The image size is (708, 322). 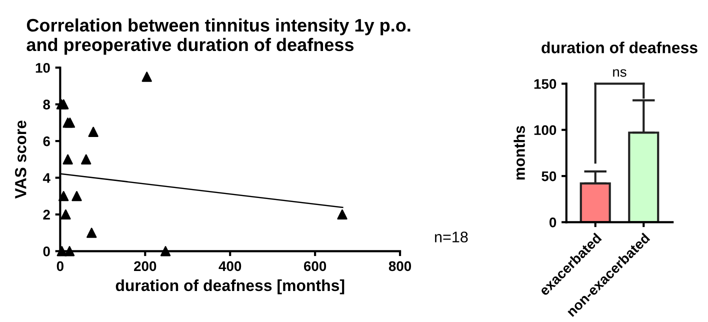 I want to click on y-tick-label: 150, so click(x=545, y=84).